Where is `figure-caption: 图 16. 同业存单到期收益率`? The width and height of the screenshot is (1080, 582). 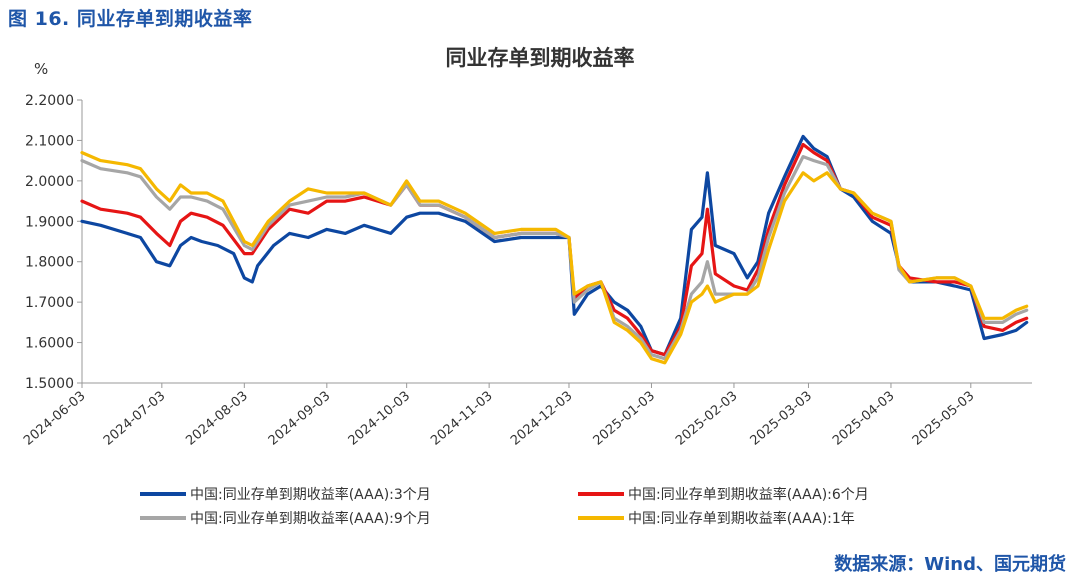 figure-caption: 图 16. 同业存单到期收益率 is located at coordinates (130, 19).